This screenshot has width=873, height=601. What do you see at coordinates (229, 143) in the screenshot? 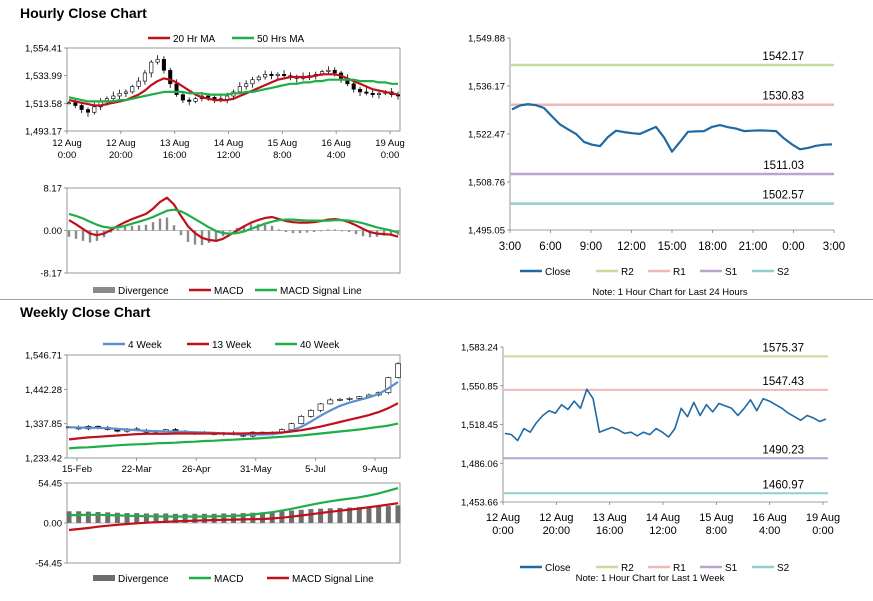
I see `hourly-price-x-label: 14 Aug` at bounding box center [229, 143].